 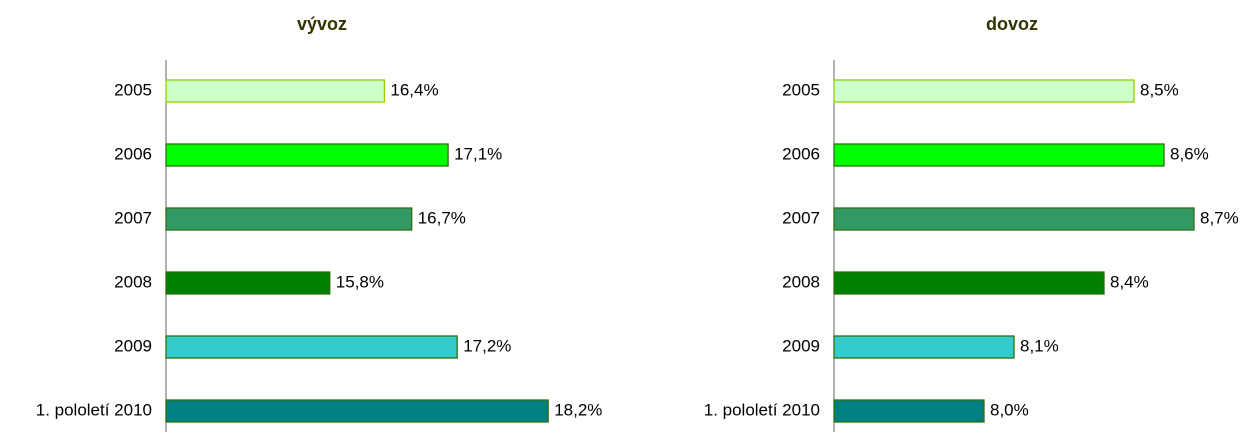 What do you see at coordinates (322, 24) in the screenshot?
I see `chart-title: vývoz` at bounding box center [322, 24].